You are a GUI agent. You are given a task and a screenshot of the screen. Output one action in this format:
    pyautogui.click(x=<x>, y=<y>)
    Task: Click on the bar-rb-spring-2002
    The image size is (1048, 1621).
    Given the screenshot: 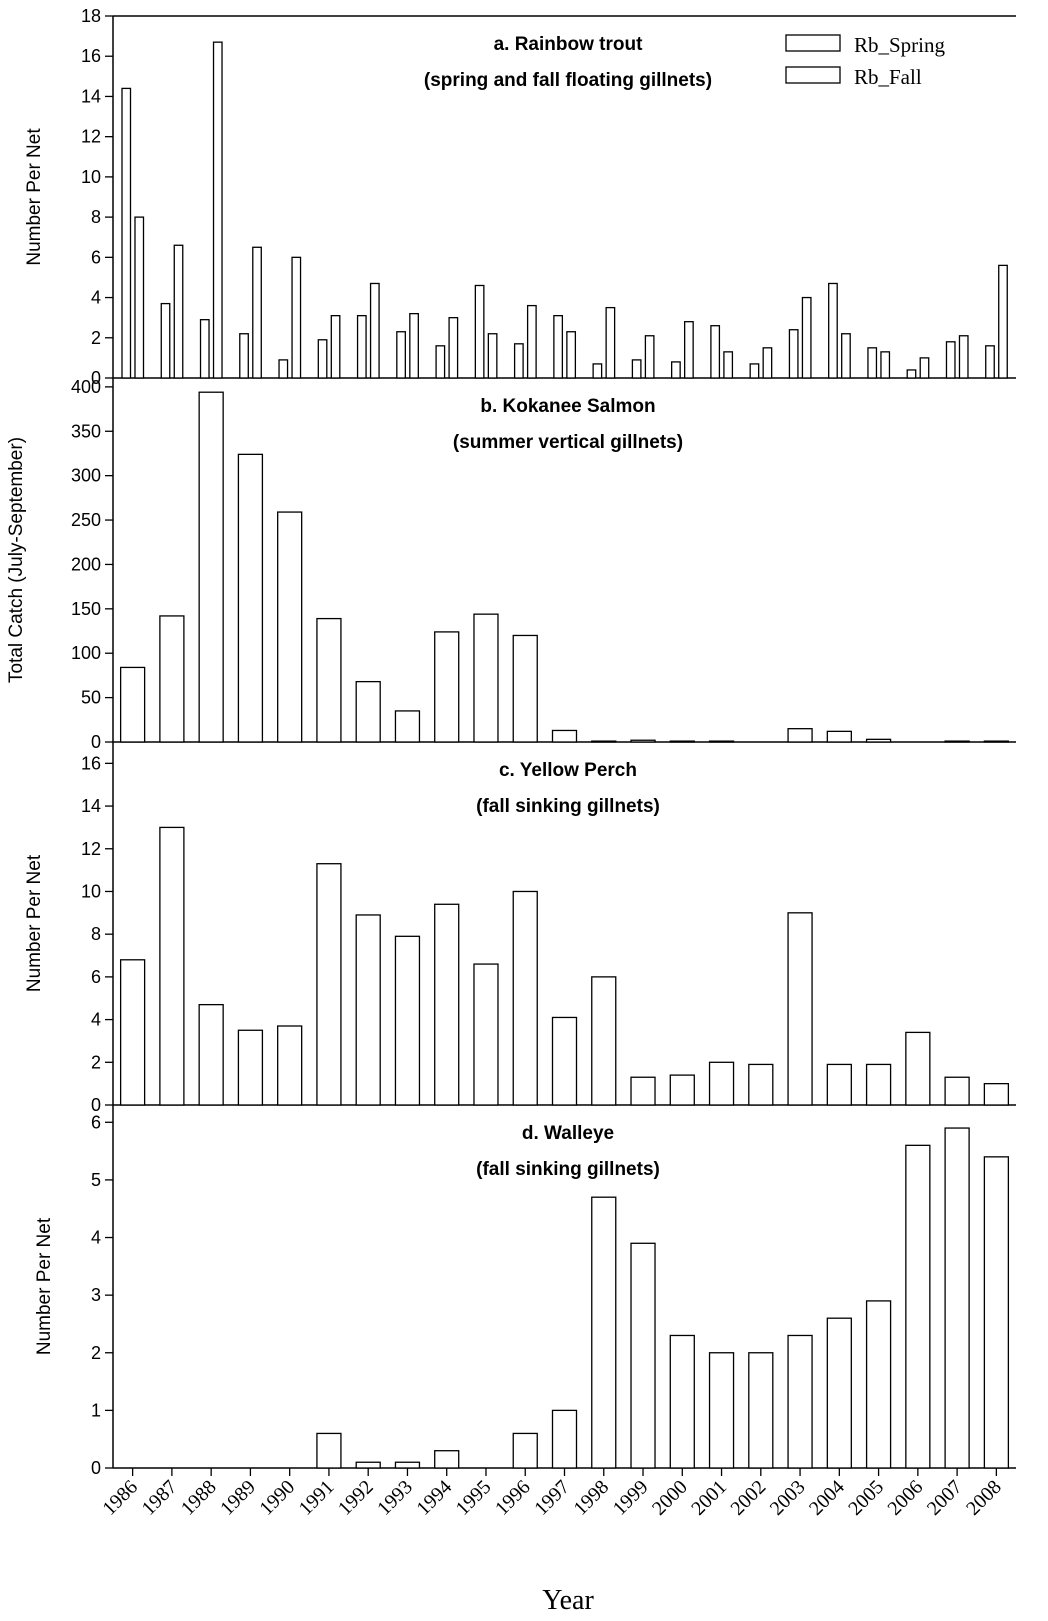 What is the action you would take?
    pyautogui.click(x=754, y=371)
    